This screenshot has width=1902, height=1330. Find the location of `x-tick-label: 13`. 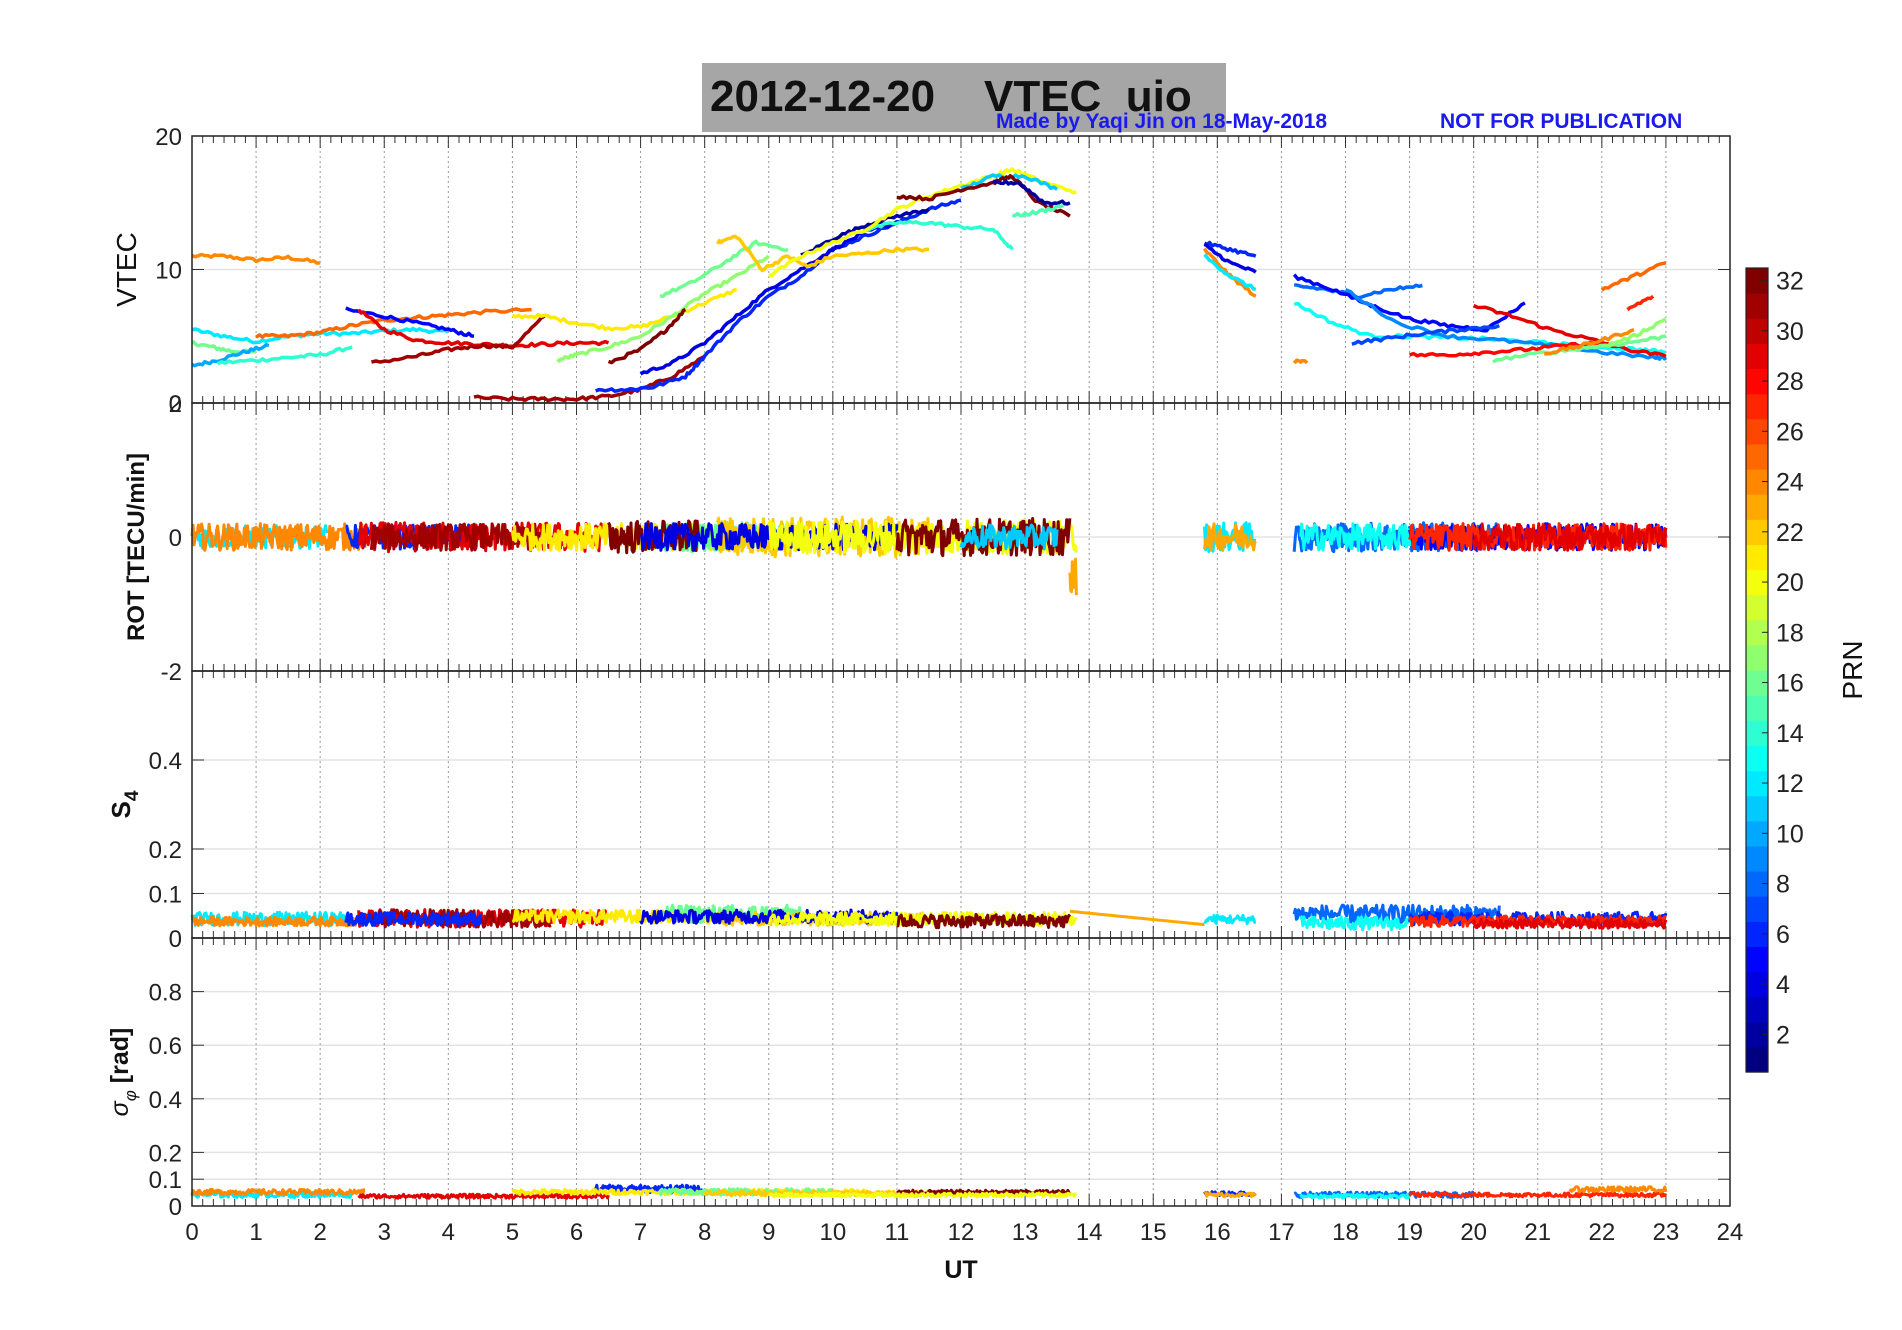

x-tick-label: 13 is located at coordinates (1025, 1232).